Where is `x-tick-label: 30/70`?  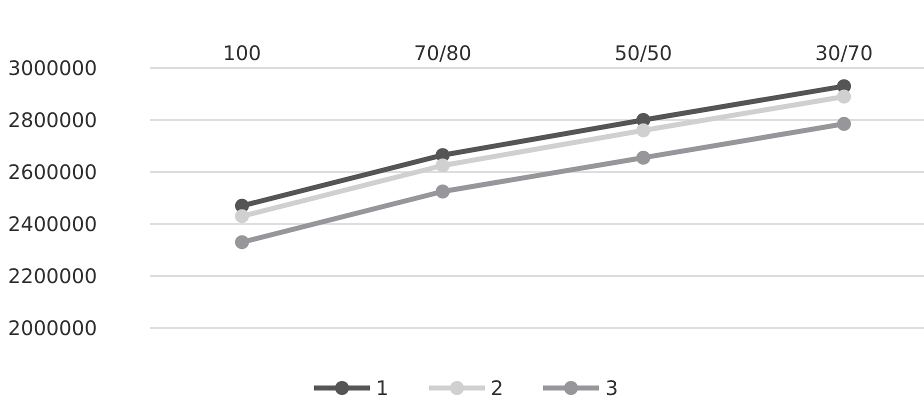 x-tick-label: 30/70 is located at coordinates (844, 53).